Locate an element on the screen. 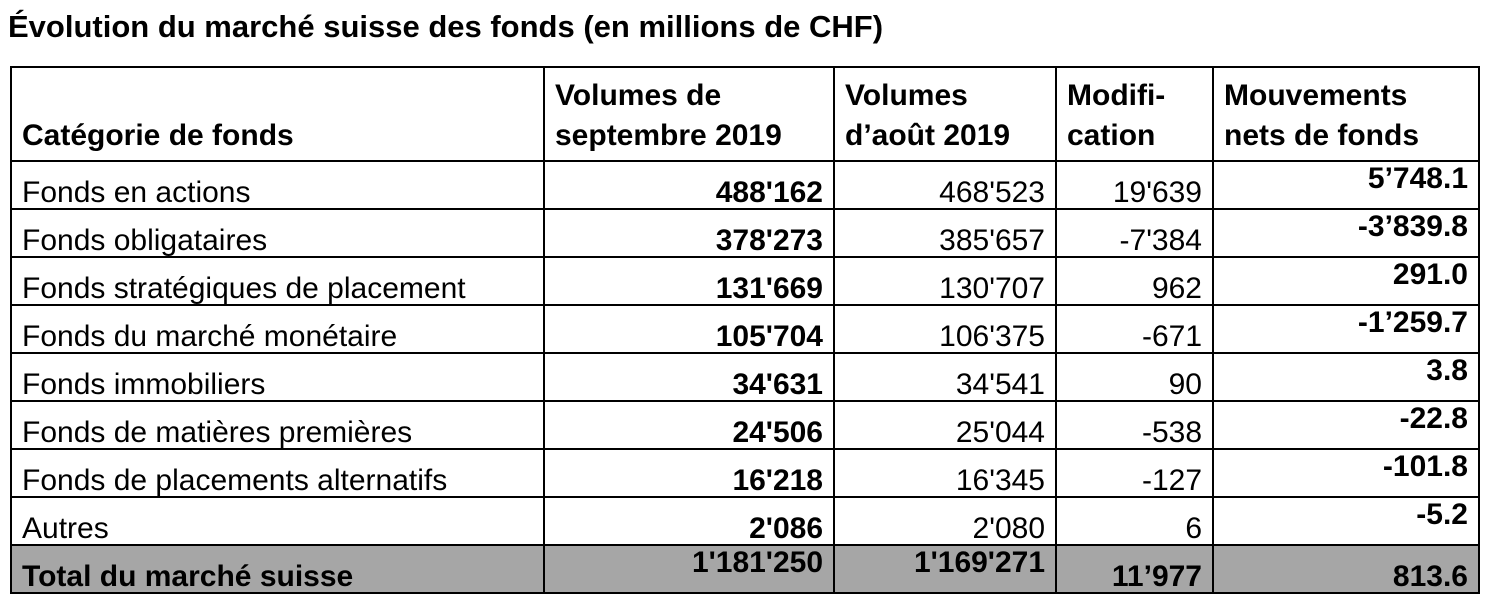 The height and width of the screenshot is (612, 1488). sep2019-cell: 488'162 is located at coordinates (689, 185).